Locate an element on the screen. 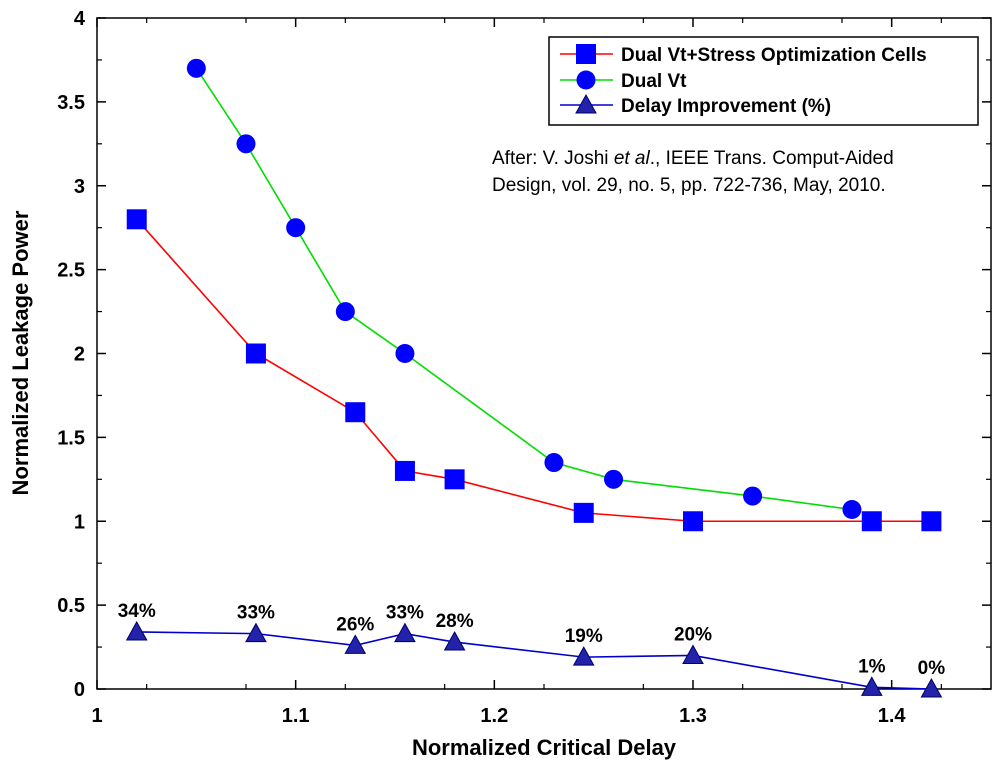 The image size is (1000, 771). y-tick-label: 0.5 is located at coordinates (71, 606).